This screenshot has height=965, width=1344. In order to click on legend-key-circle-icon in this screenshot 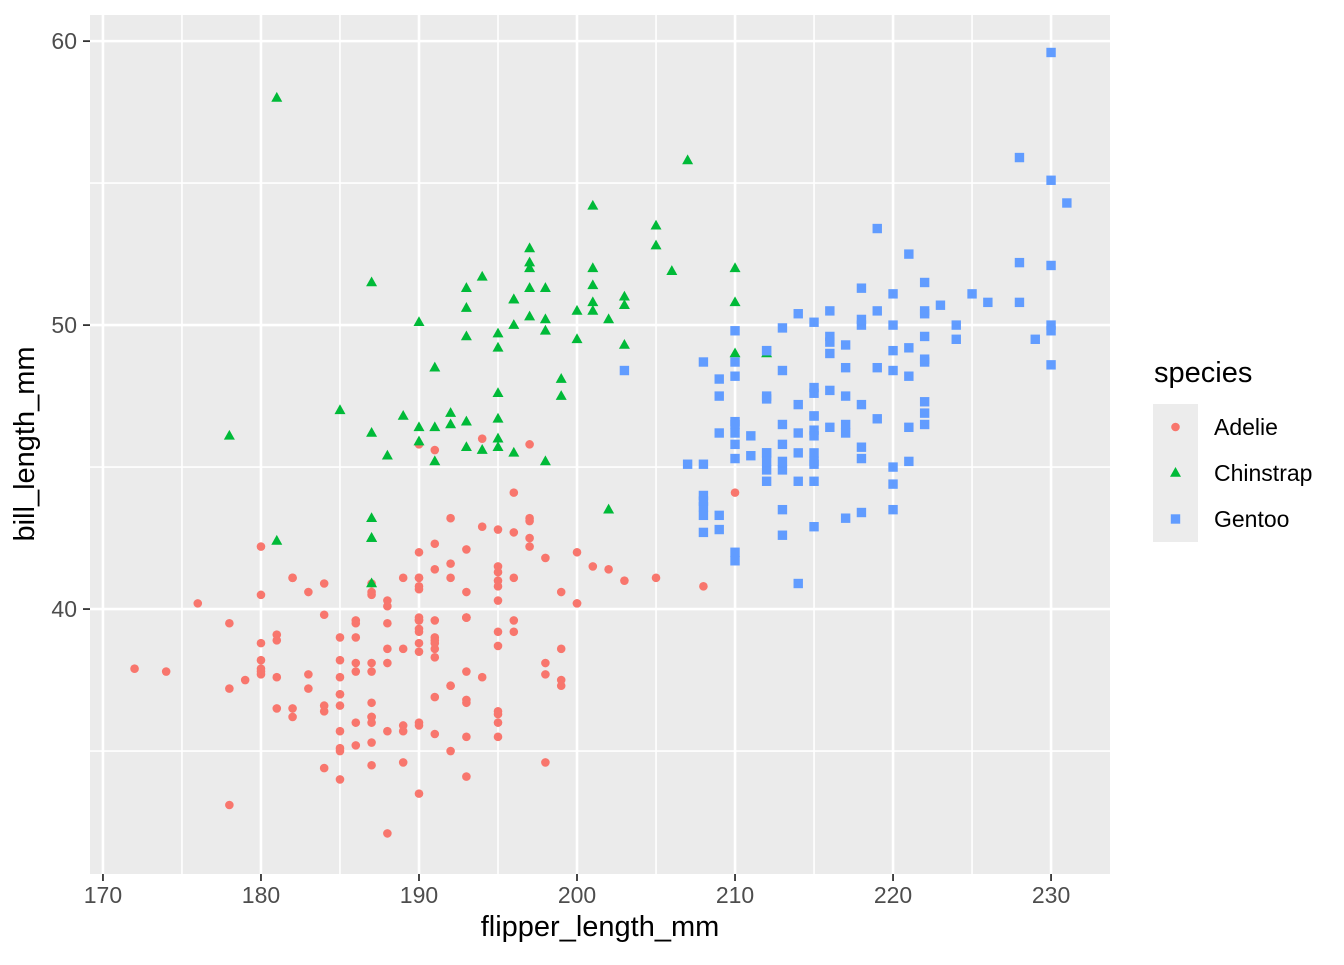, I will do `click(1175, 427)`.